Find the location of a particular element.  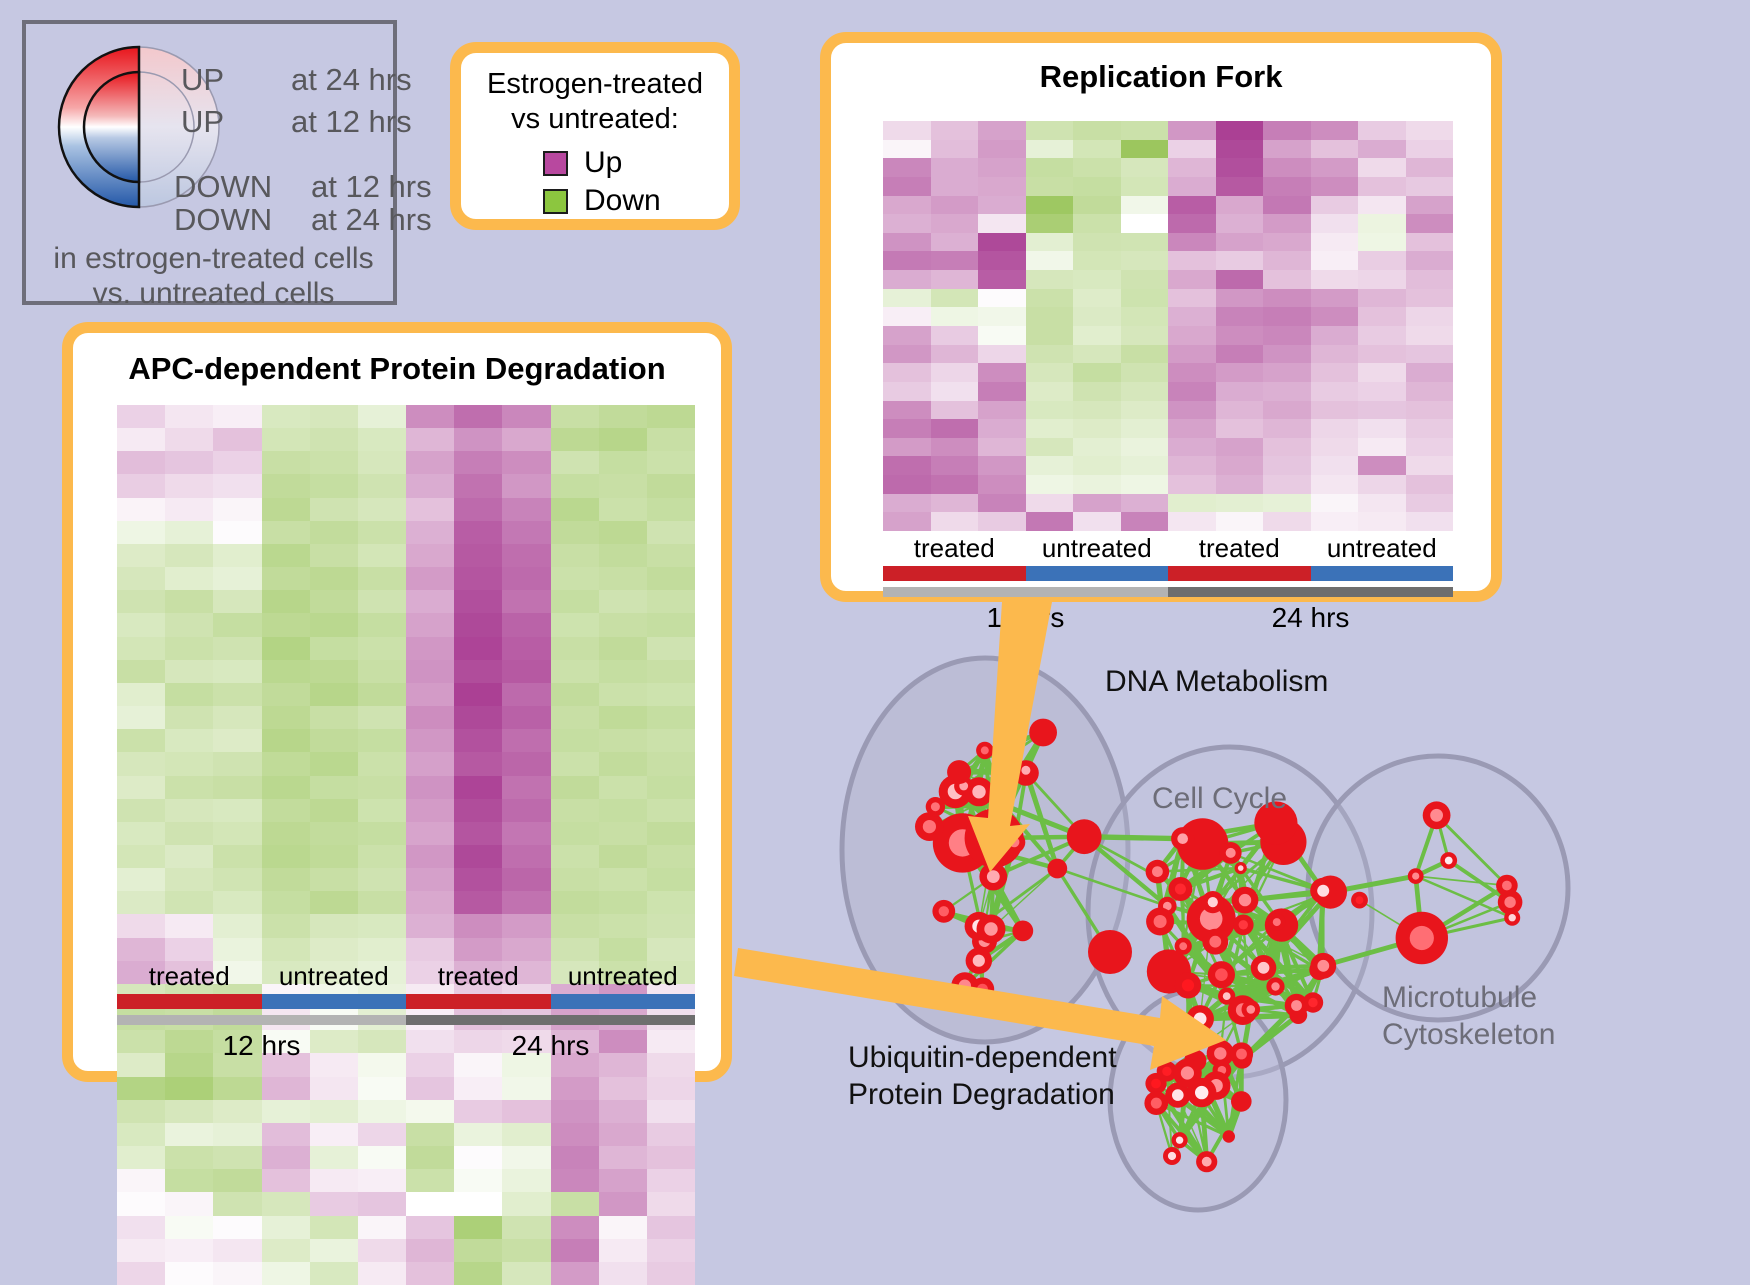

legend-item-up: Up is located at coordinates (582, 163).